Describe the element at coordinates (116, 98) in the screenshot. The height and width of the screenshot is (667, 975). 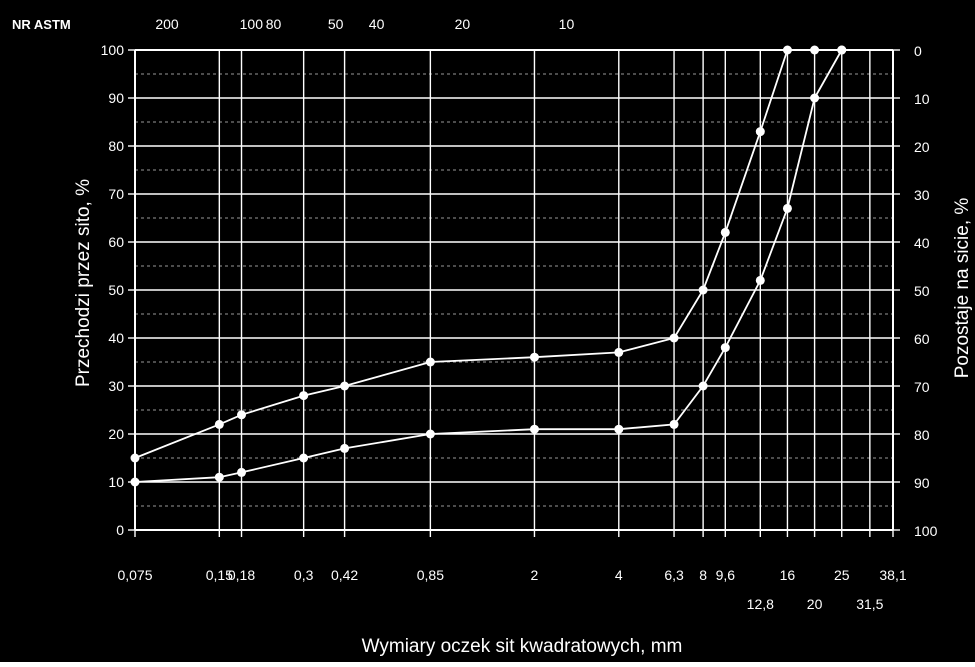
I see `y-tick-label-left: 90` at that location.